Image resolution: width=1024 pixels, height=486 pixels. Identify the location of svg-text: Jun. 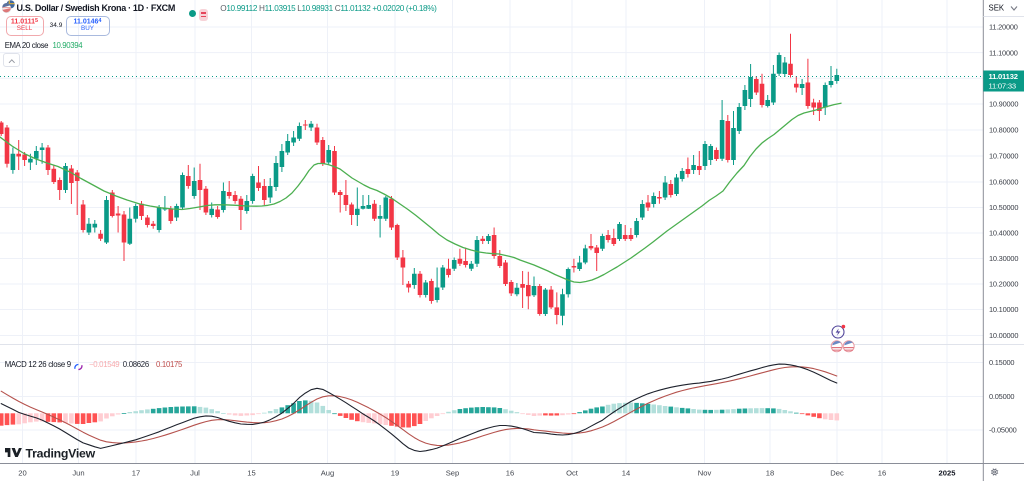
(78, 473).